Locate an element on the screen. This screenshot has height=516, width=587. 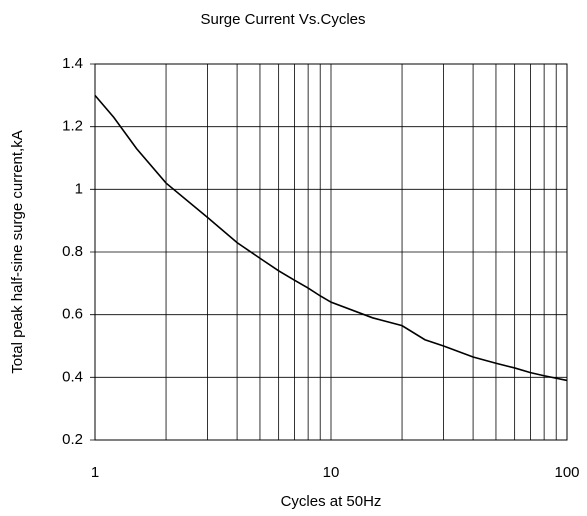
y-tick-label: 0.6 is located at coordinates (72, 314).